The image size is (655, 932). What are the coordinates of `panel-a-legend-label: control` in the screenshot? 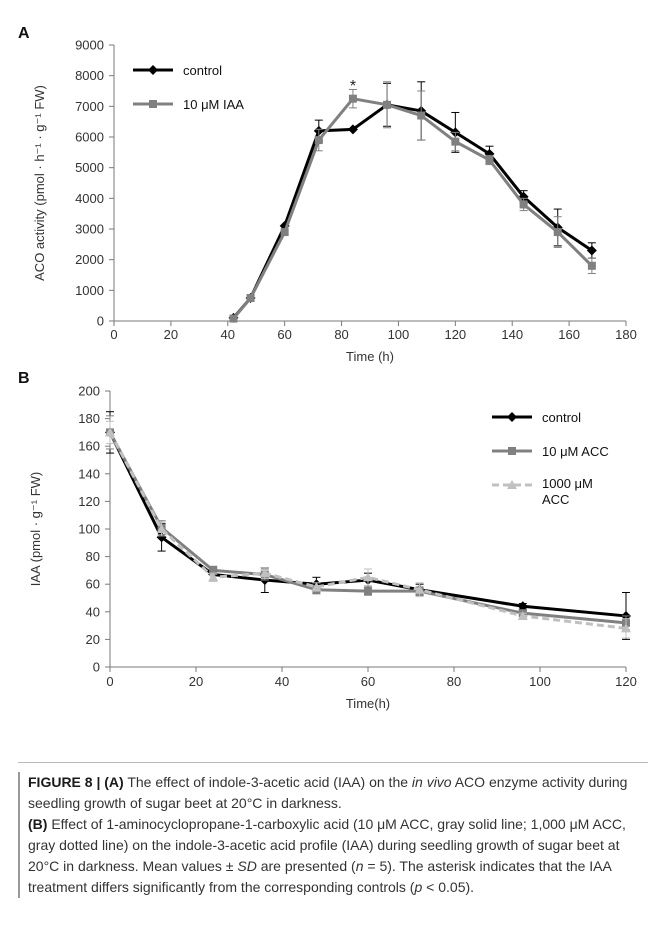 It's located at (202, 70).